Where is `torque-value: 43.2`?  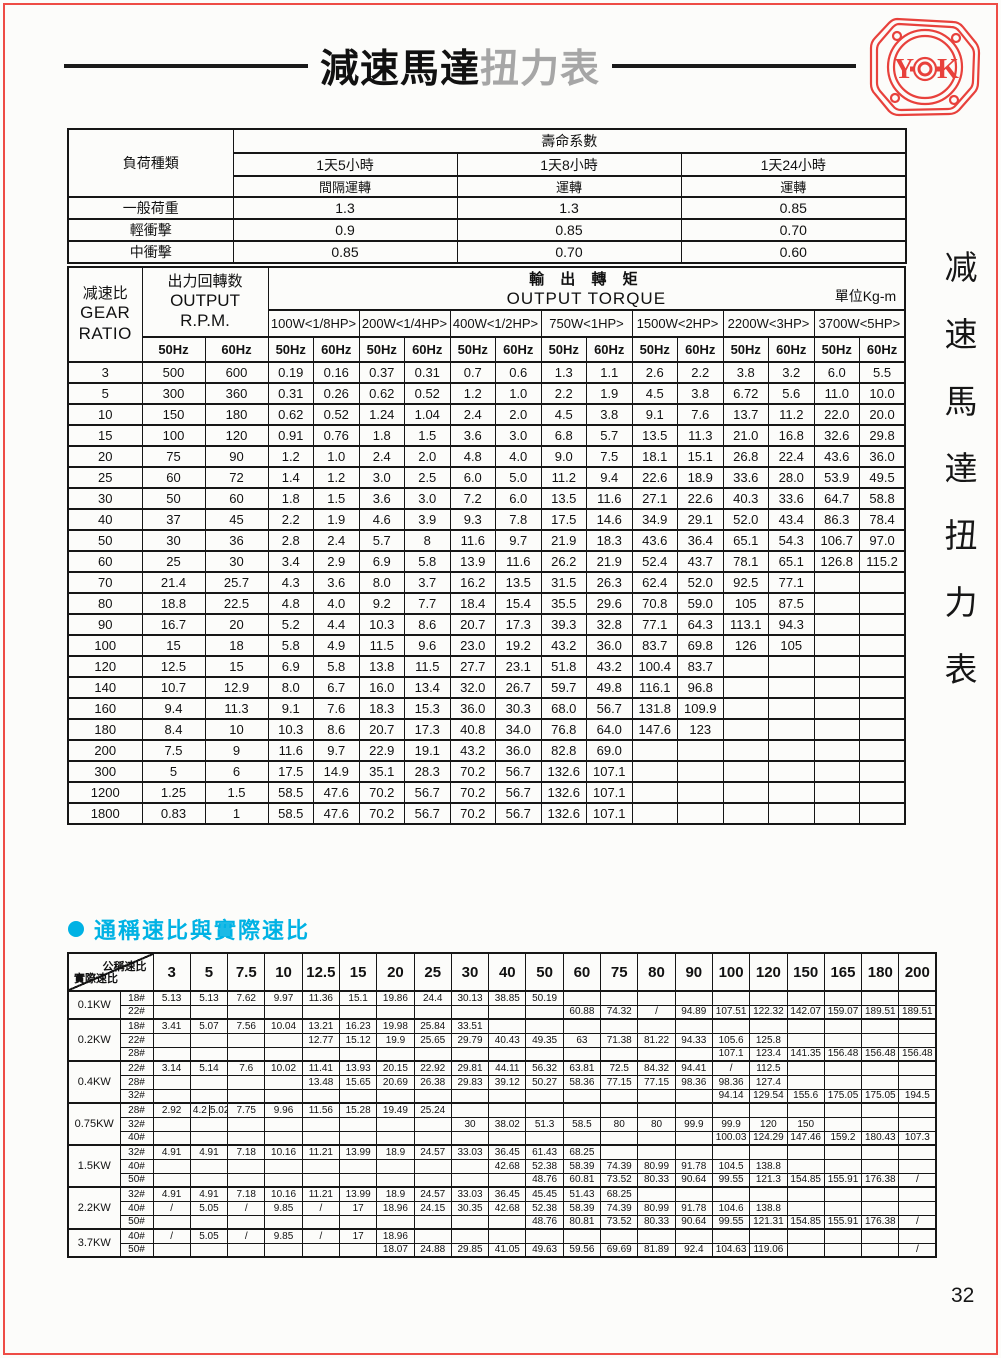
torque-value: 43.2 is located at coordinates (564, 645).